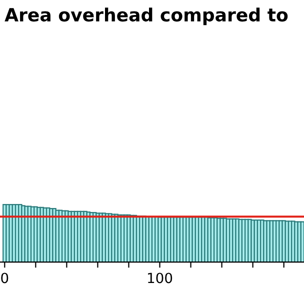 This screenshot has height=304, width=304. I want to click on chart-title: Area overhead compared to, so click(146, 17).